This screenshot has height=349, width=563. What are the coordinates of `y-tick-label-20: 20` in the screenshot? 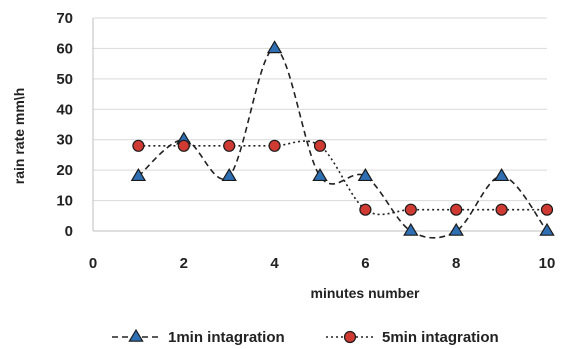 It's located at (64, 170).